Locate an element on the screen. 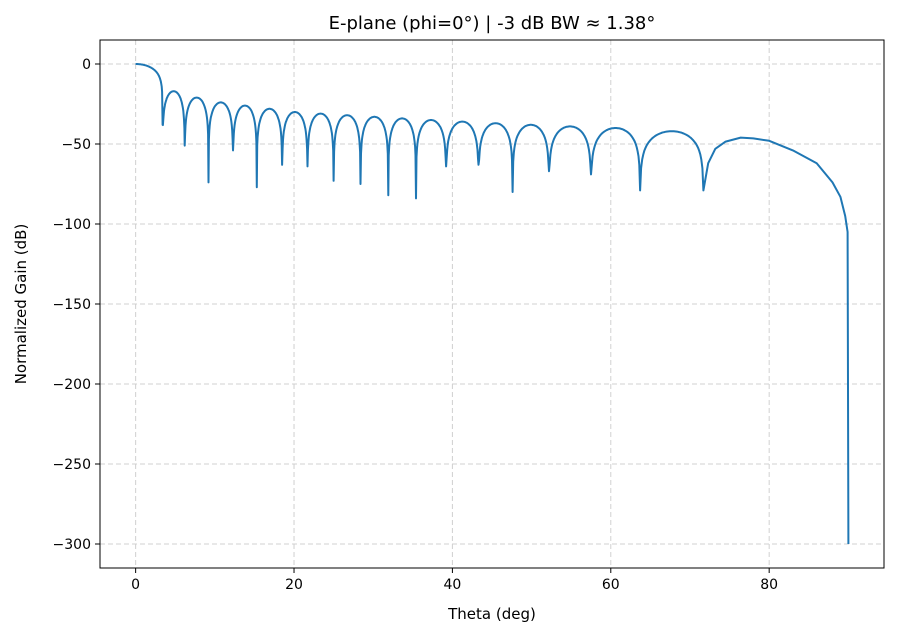 This screenshot has width=897, height=637. x-tick-label: 80 is located at coordinates (769, 585).